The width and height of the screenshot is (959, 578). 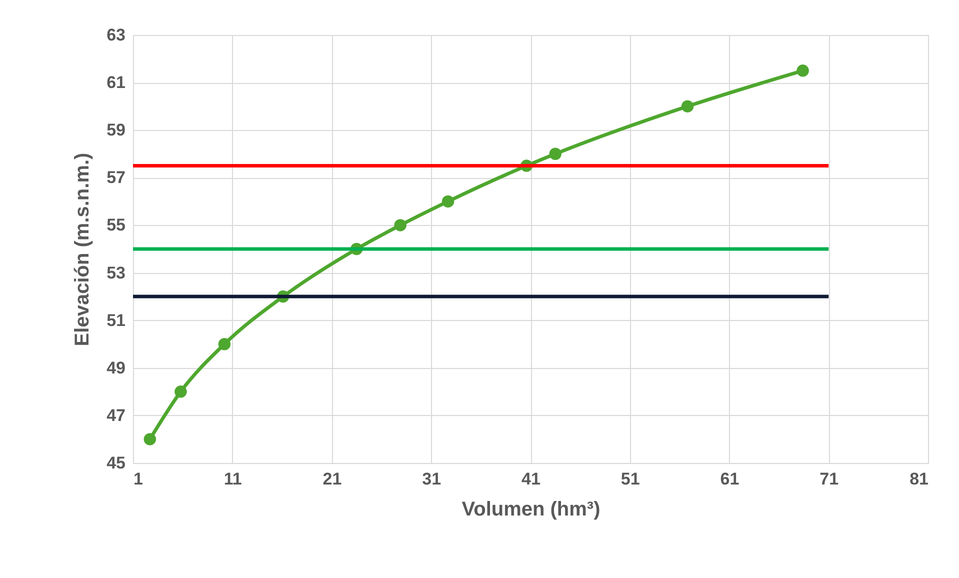 I want to click on y-tick-label: 47, so click(x=116, y=415).